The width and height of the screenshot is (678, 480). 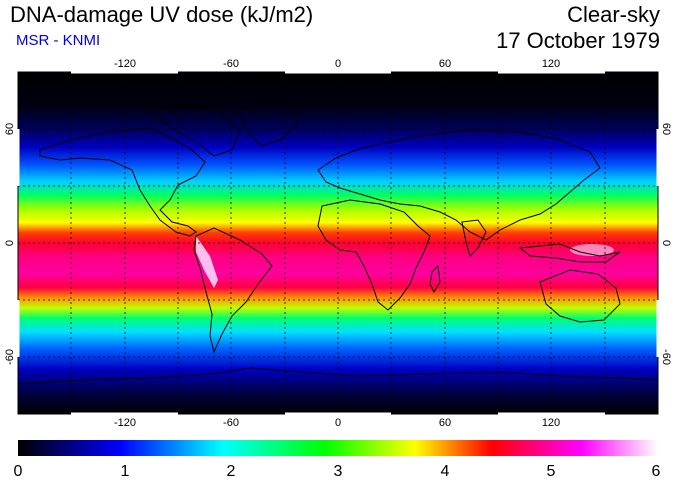 I want to click on map-title: DNA-damage UV dose (kJ/m2), so click(x=162, y=14).